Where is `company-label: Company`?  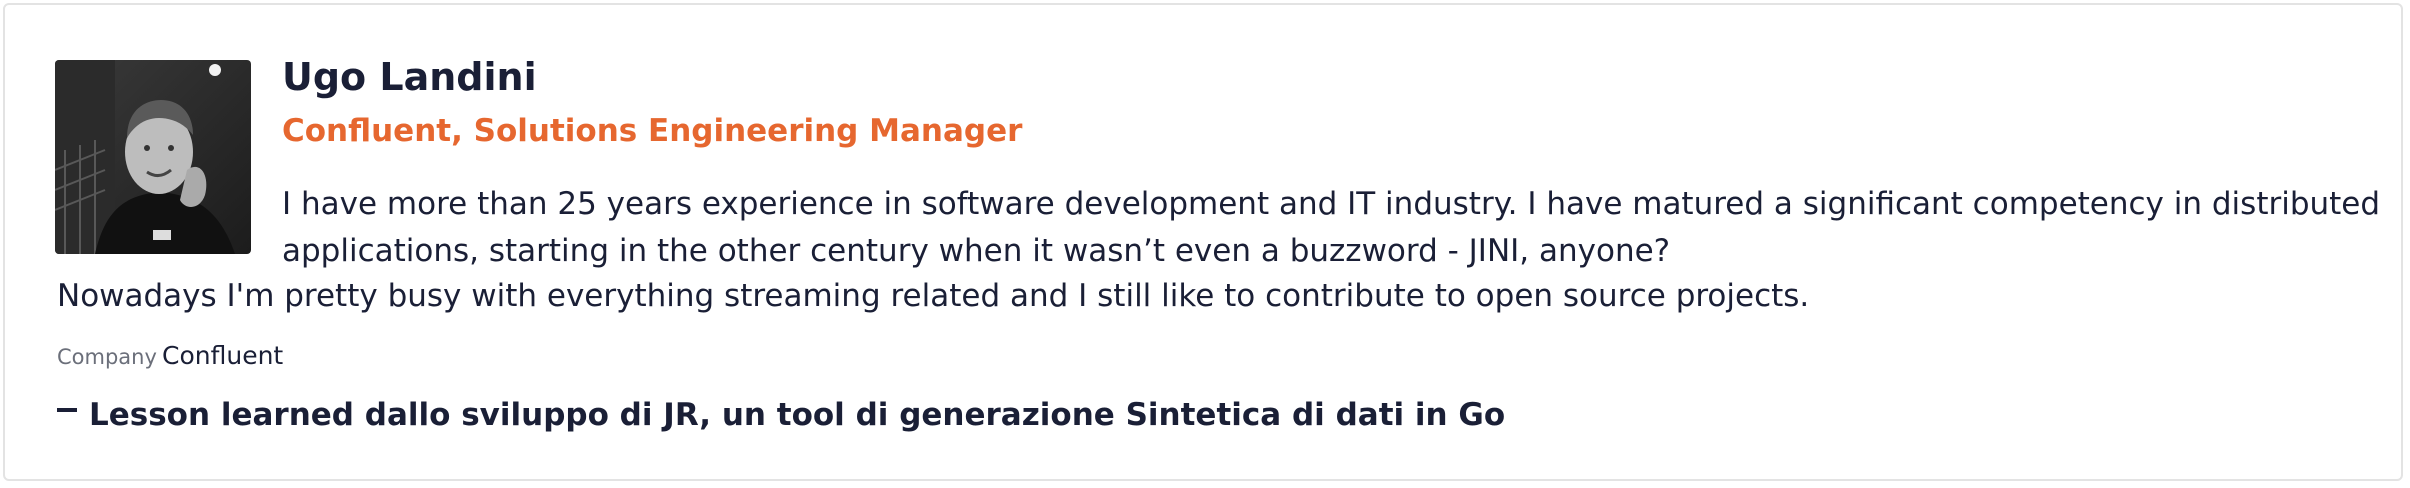
company-label: Company is located at coordinates (107, 357).